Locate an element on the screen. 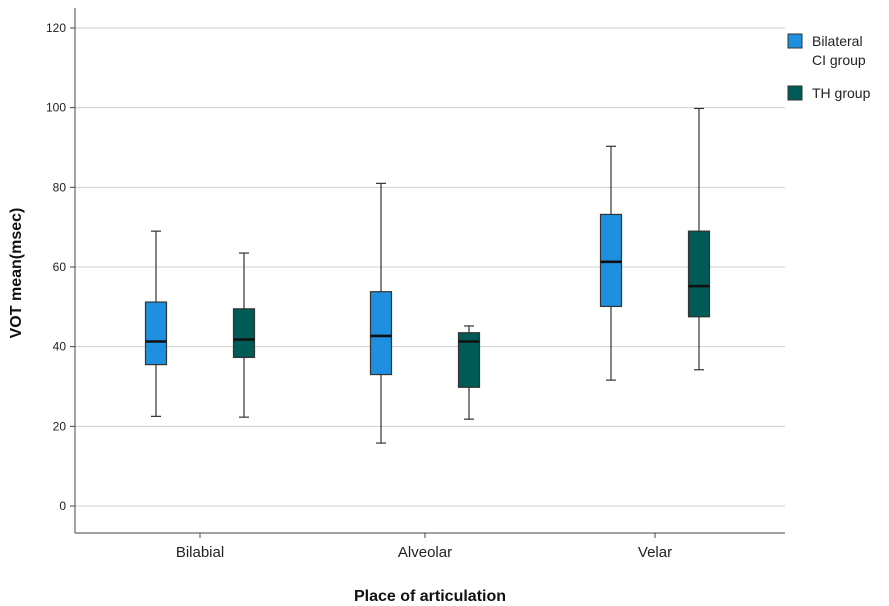 Image resolution: width=889 pixels, height=606 pixels. y-tick-label-100: 100 is located at coordinates (56, 108).